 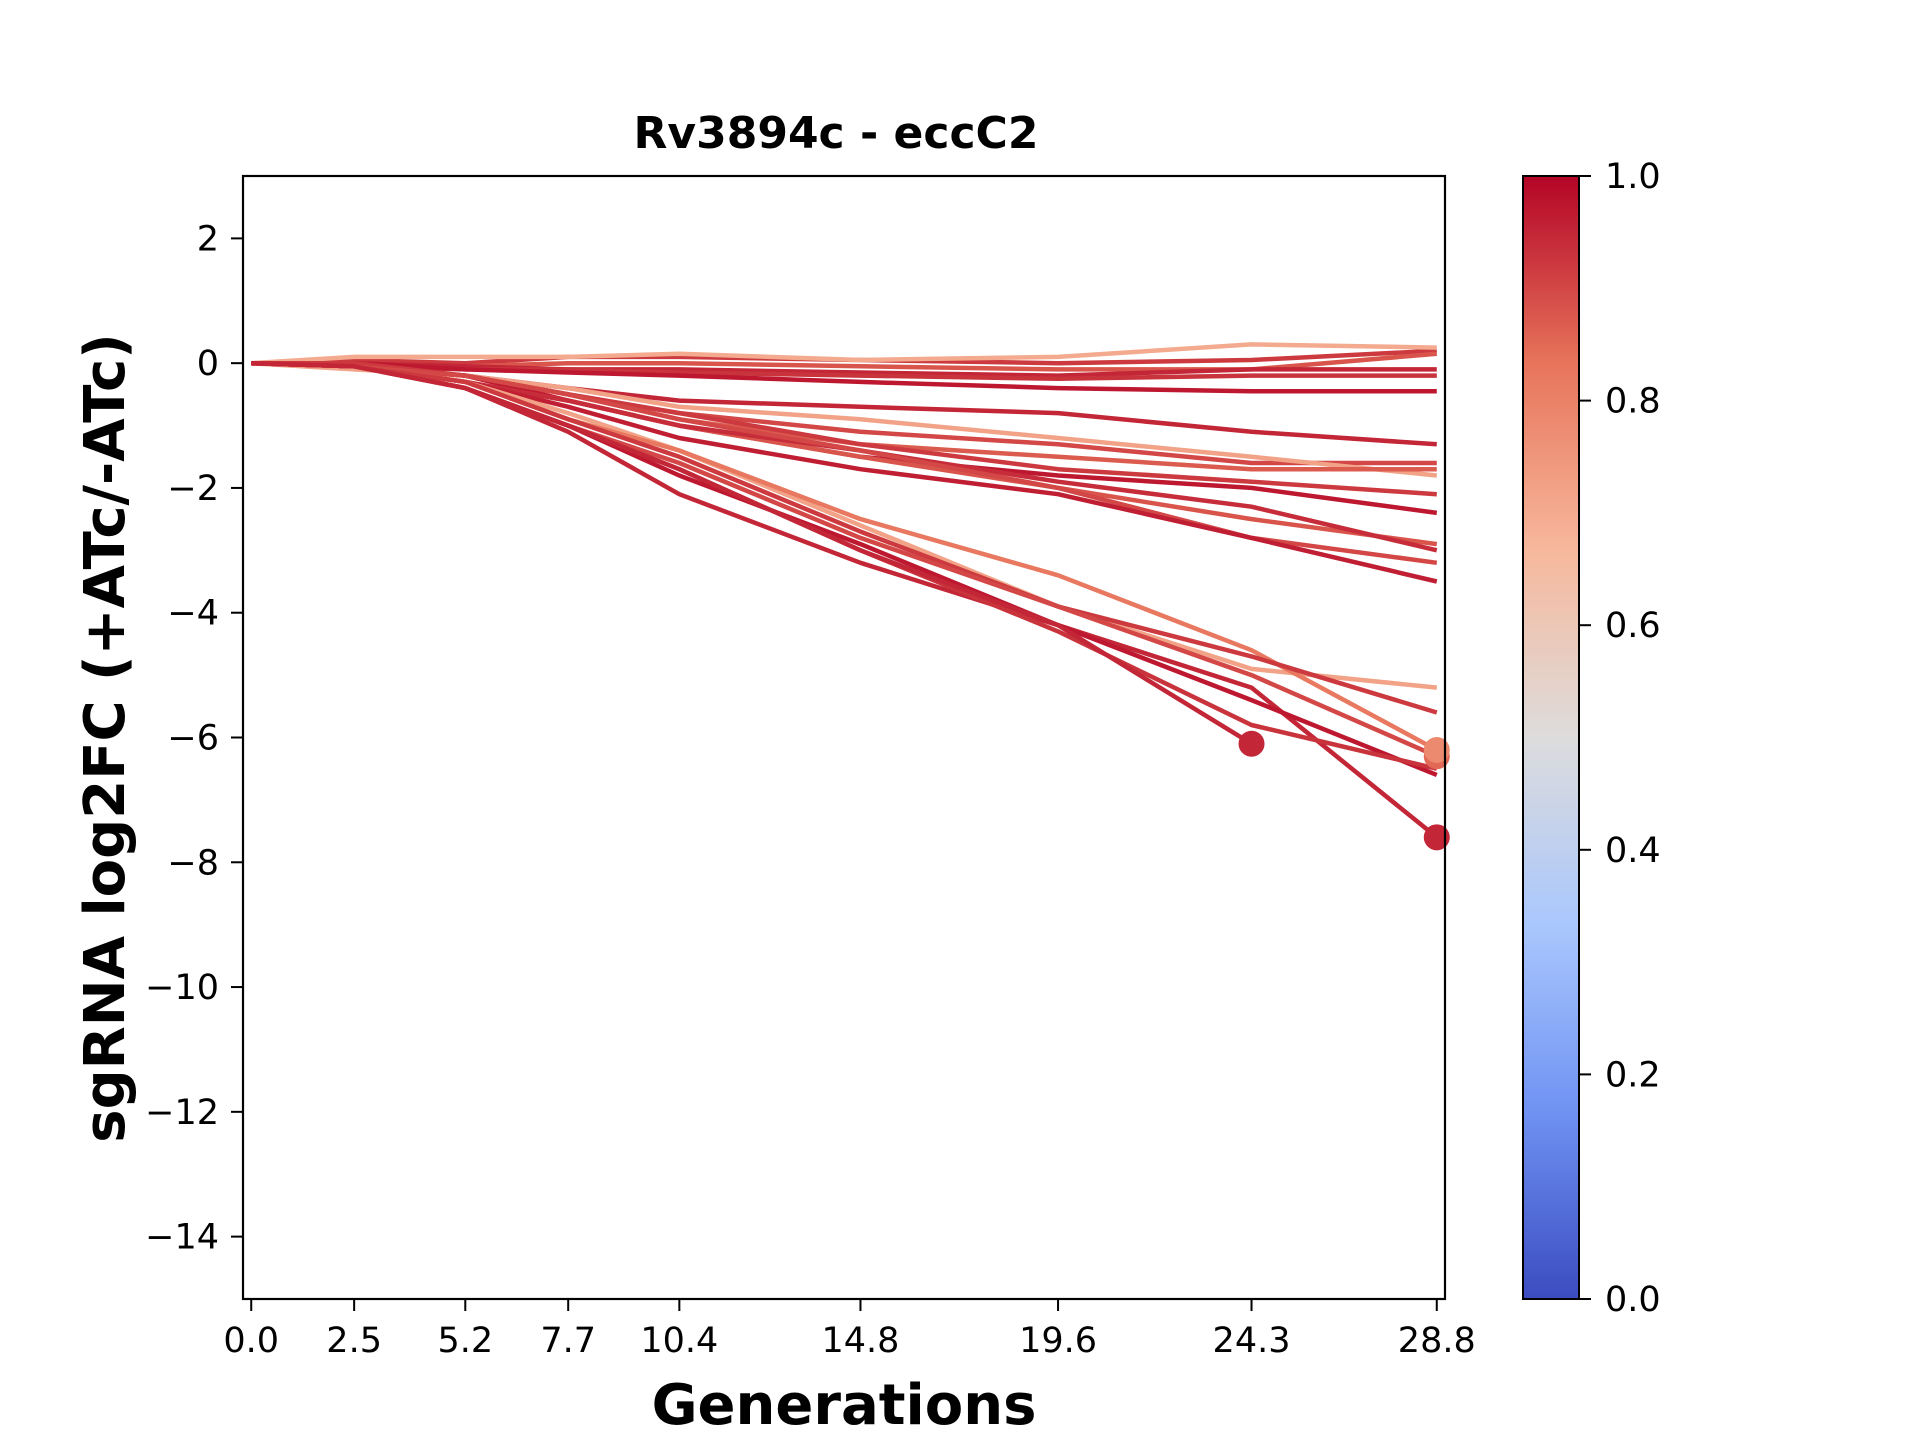 What do you see at coordinates (193, 863) in the screenshot?
I see `y-tick-label: −8` at bounding box center [193, 863].